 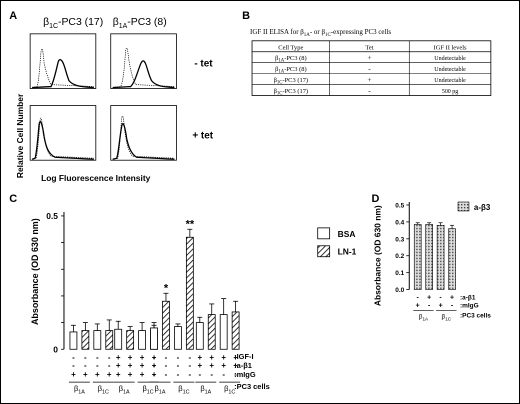 I want to click on table-row: β1A-PC3 (8) + Undetectable, so click(x=370, y=58).